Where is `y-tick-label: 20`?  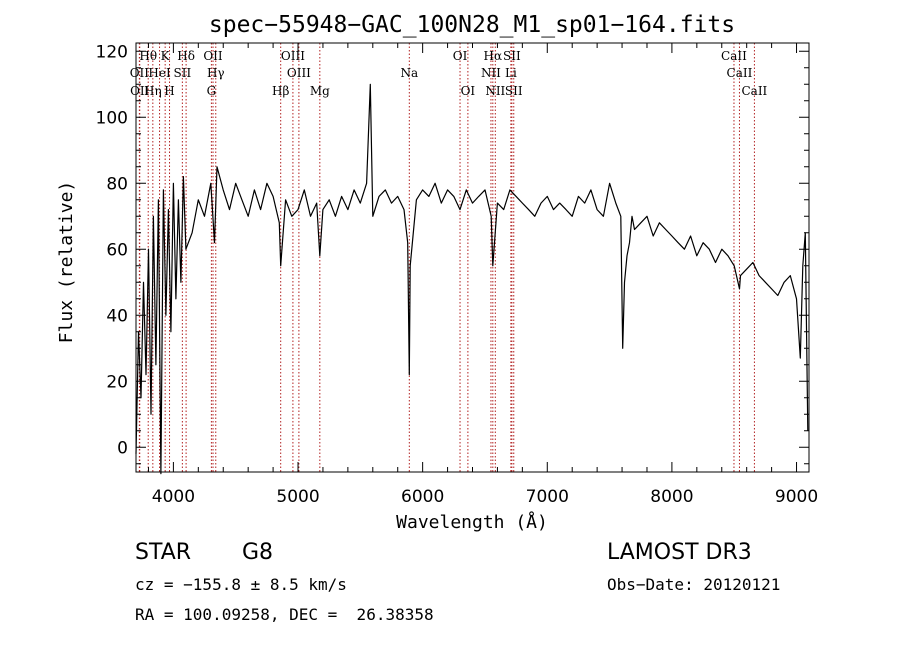 y-tick-label: 20 is located at coordinates (117, 382).